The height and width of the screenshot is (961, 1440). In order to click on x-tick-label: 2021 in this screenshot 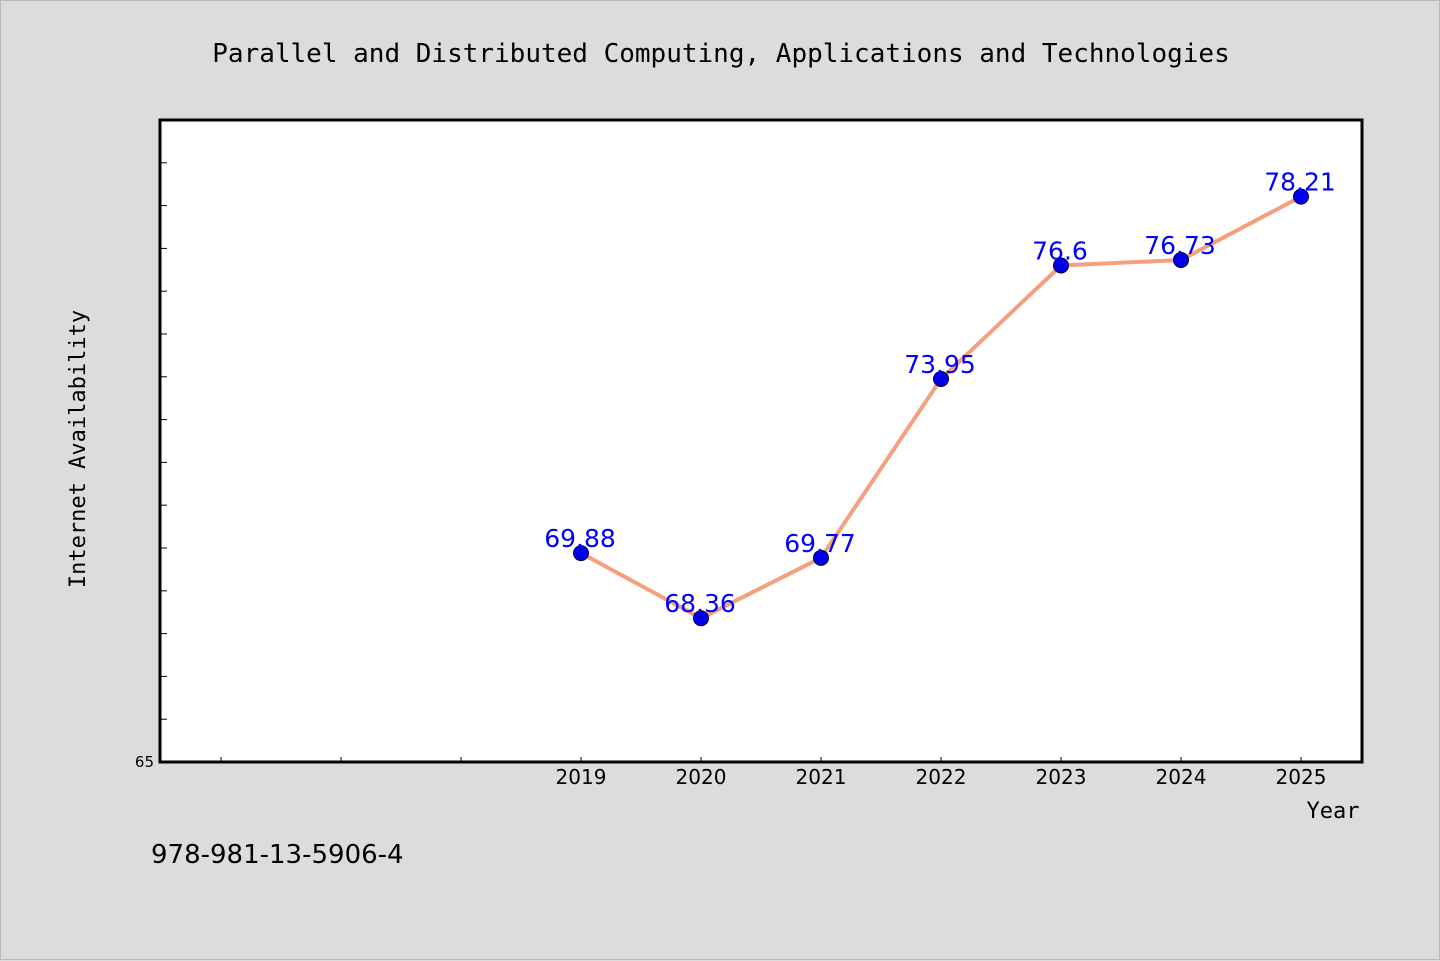, I will do `click(821, 777)`.